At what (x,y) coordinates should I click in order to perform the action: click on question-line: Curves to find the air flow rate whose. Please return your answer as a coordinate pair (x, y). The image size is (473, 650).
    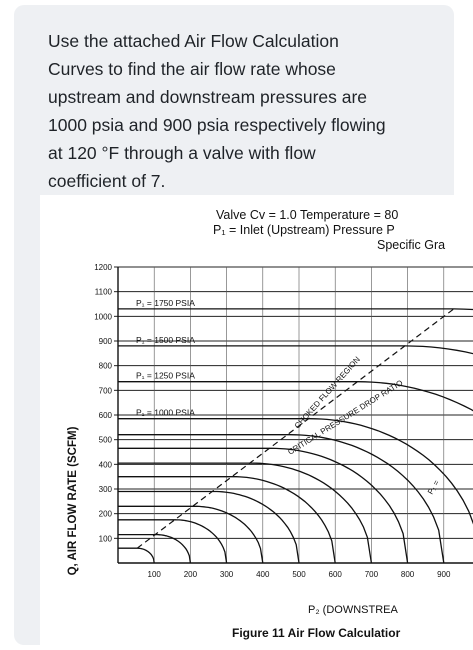
    Looking at the image, I should click on (192, 69).